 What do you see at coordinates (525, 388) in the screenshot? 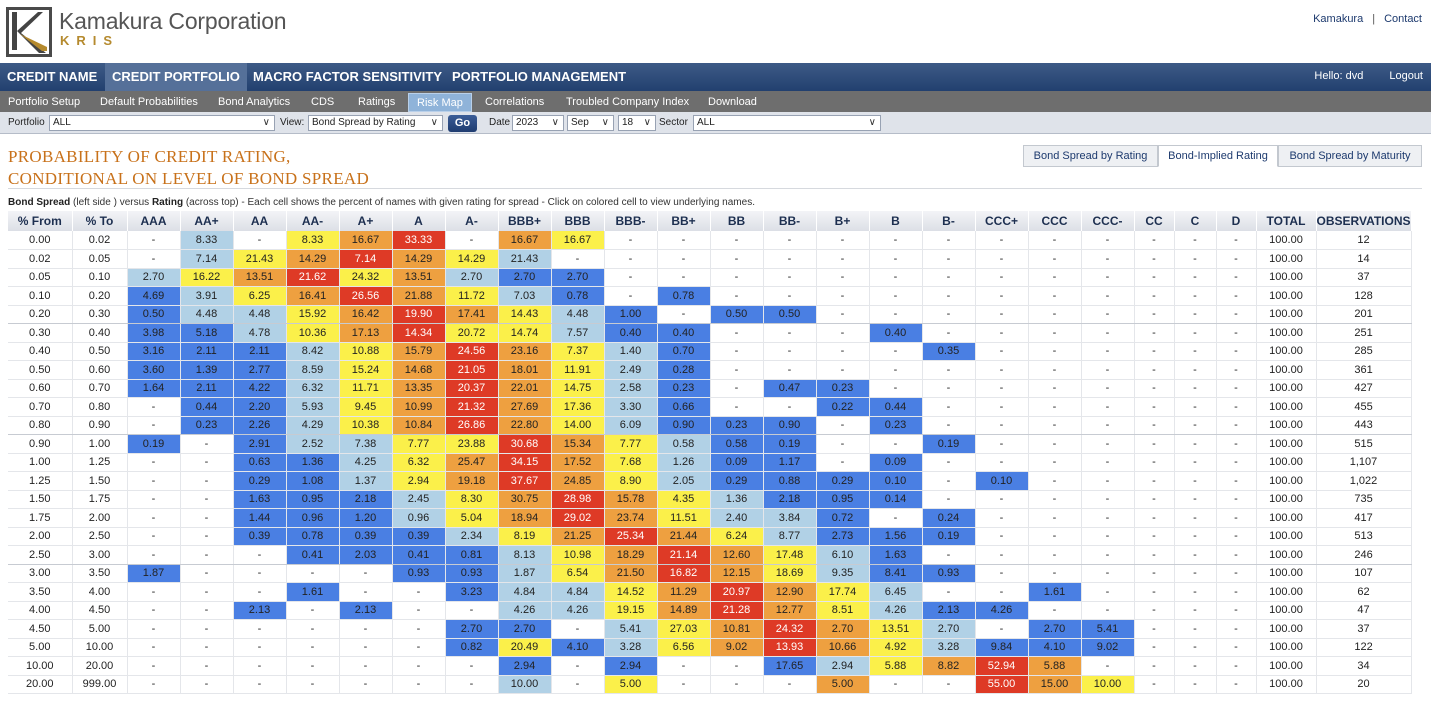
I see `heat-cell: 22.01` at bounding box center [525, 388].